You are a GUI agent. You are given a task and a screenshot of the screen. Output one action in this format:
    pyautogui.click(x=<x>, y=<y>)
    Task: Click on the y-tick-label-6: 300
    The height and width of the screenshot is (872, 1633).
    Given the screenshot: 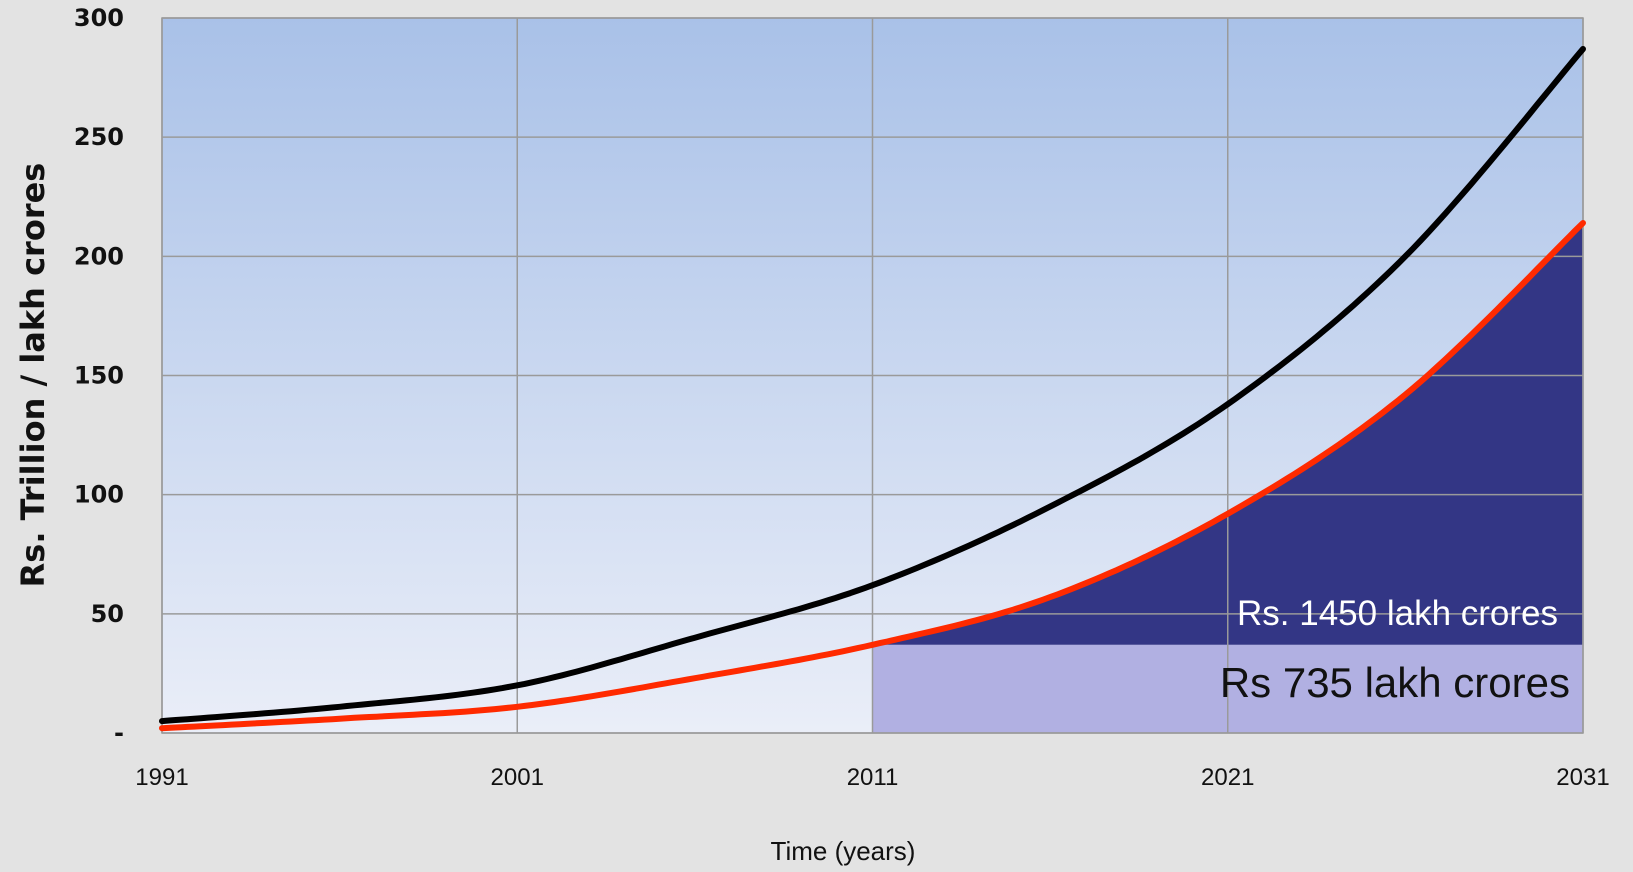 What is the action you would take?
    pyautogui.click(x=99, y=18)
    